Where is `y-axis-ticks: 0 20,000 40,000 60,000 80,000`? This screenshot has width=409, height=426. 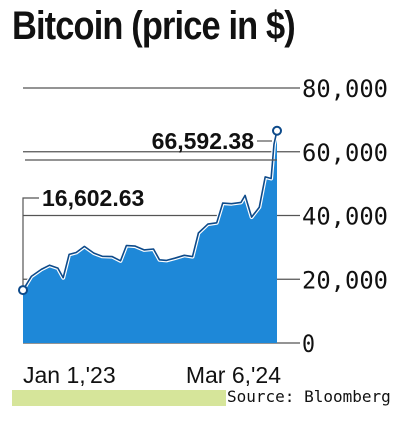
y-axis-ticks: 0 20,000 40,000 60,000 80,000 is located at coordinates (345, 216).